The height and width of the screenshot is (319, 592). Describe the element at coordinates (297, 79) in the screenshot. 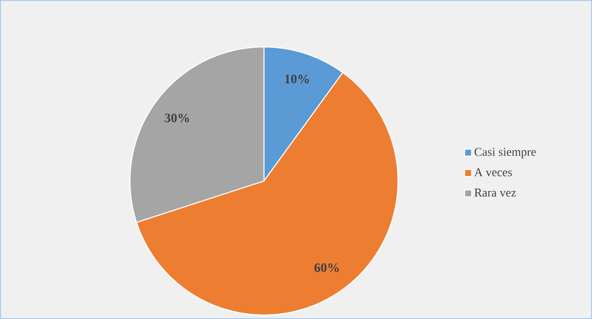

I see `data-label: 10%` at that location.